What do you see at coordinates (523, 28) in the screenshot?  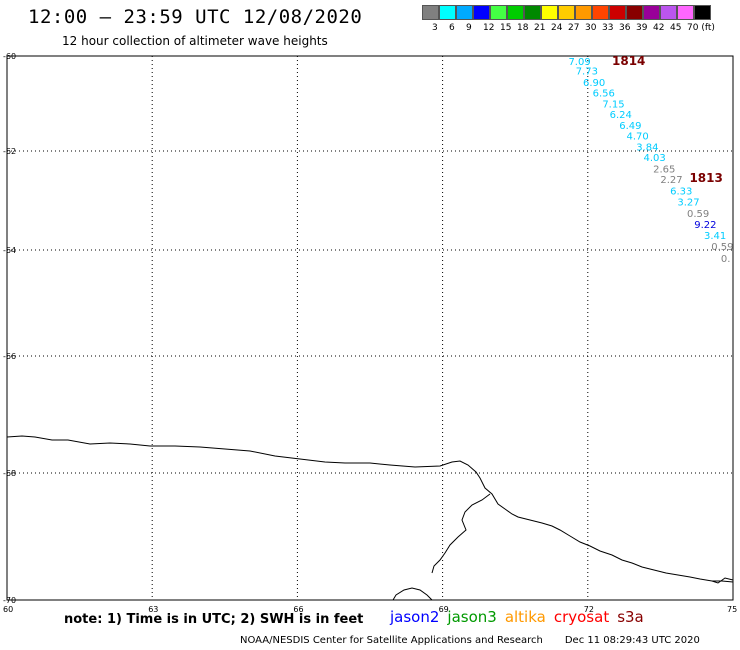 I see `scale-tick-label: 18` at bounding box center [523, 28].